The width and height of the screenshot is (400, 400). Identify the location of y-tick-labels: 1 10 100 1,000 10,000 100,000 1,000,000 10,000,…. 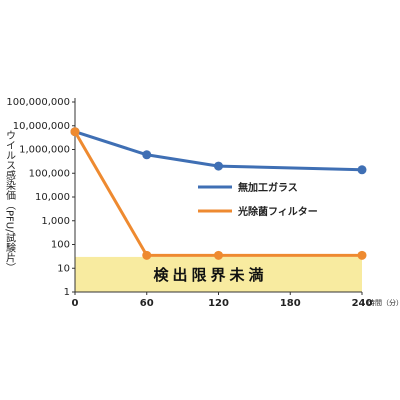
(40, 197).